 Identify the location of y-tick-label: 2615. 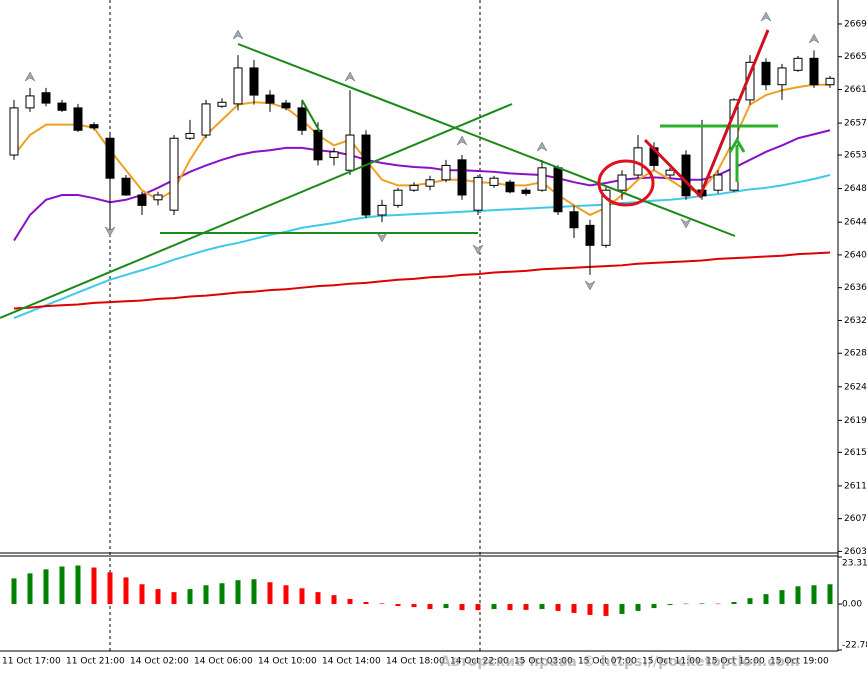
(855, 453).